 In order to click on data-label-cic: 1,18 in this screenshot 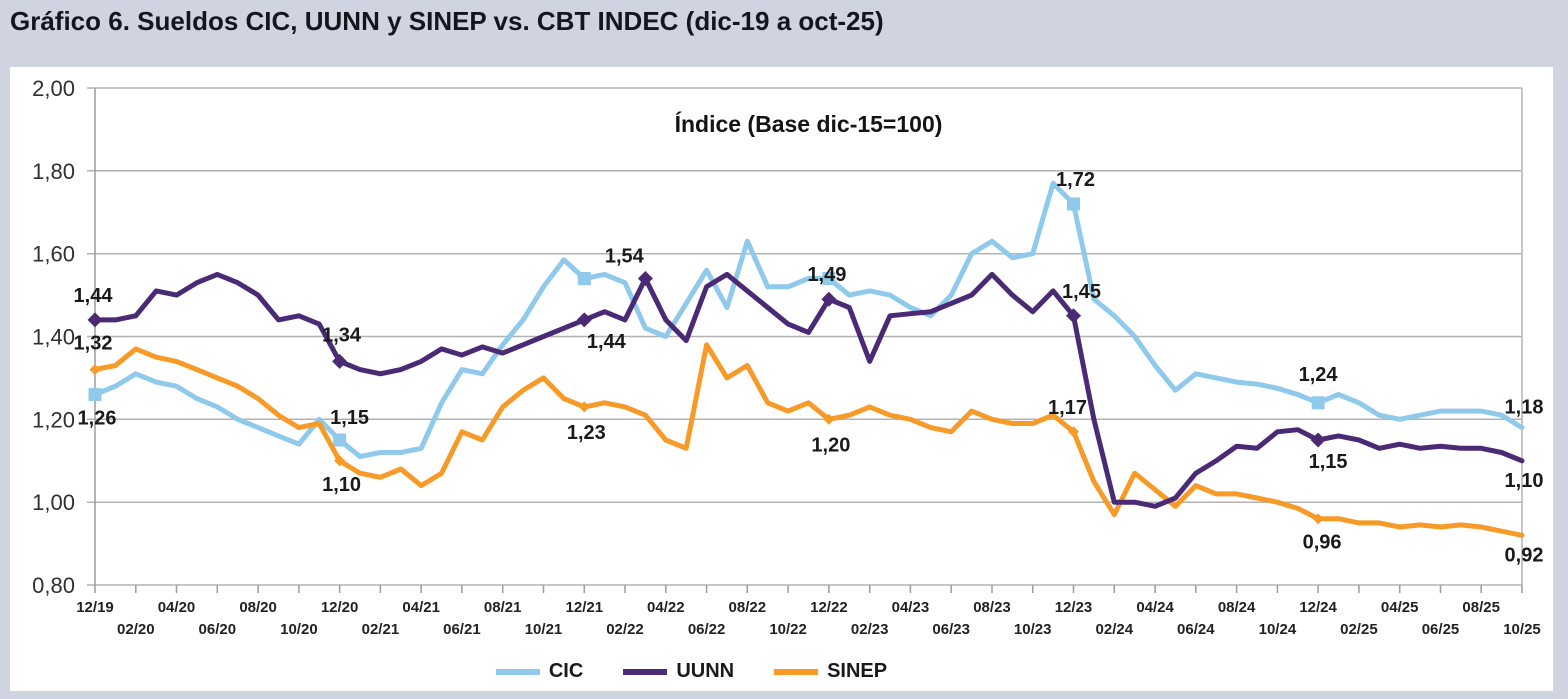, I will do `click(1524, 408)`.